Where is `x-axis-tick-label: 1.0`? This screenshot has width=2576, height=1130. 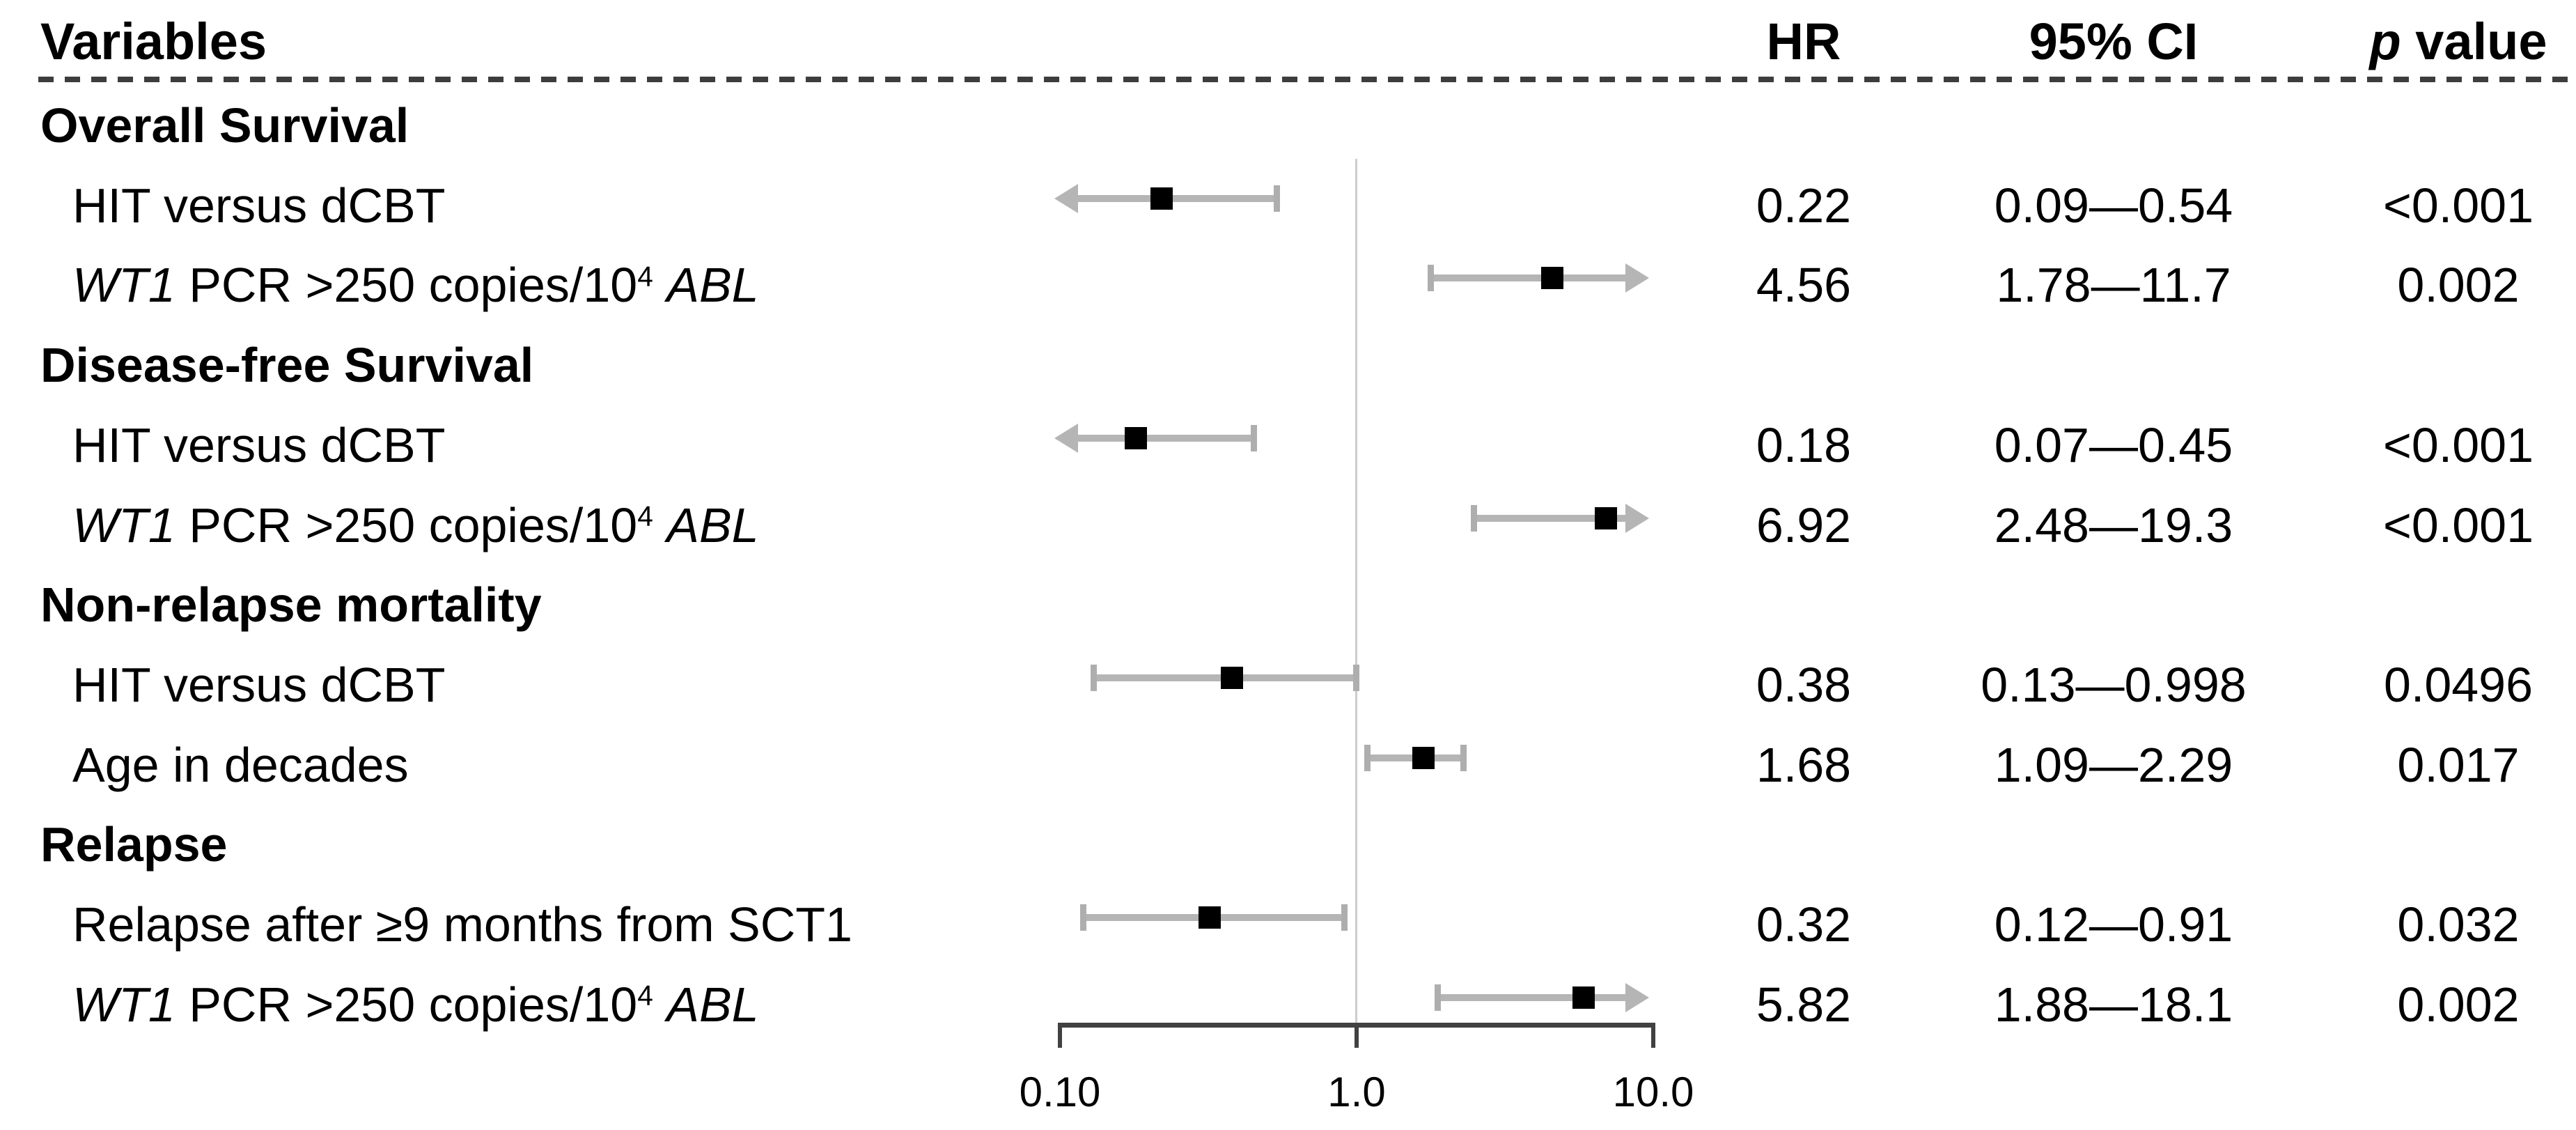 x-axis-tick-label: 1.0 is located at coordinates (1357, 1092).